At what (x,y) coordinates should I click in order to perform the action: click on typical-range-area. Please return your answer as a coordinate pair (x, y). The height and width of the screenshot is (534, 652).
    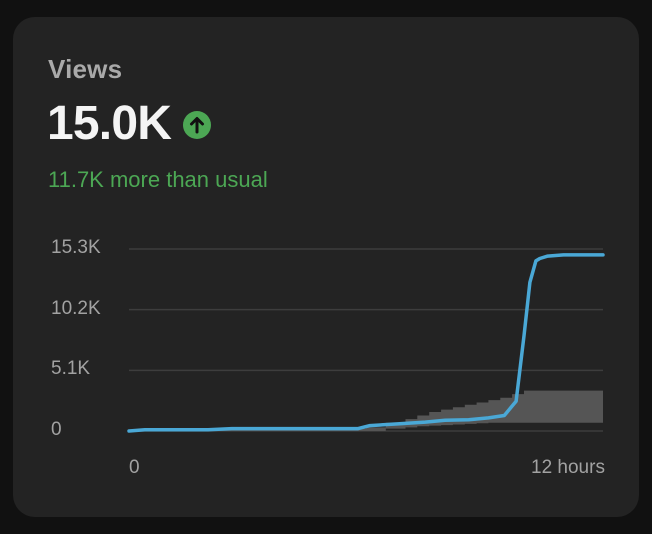
    Looking at the image, I should click on (366, 410).